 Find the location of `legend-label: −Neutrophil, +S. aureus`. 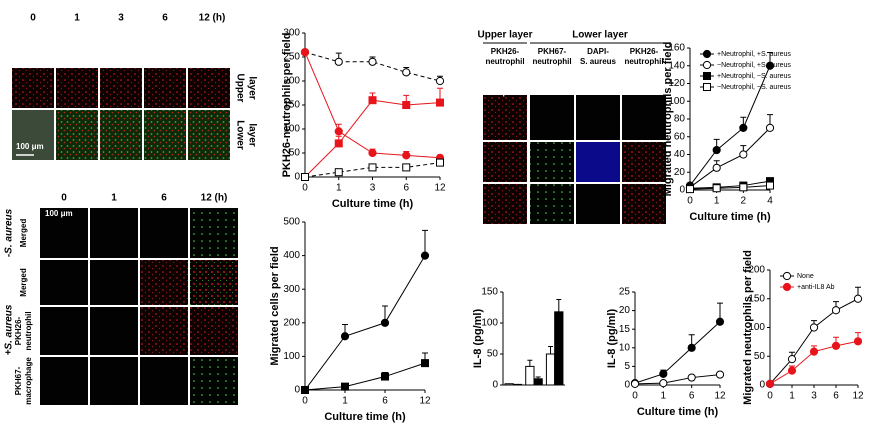

legend-label: −Neutrophil, +S. aureus is located at coordinates (754, 65).